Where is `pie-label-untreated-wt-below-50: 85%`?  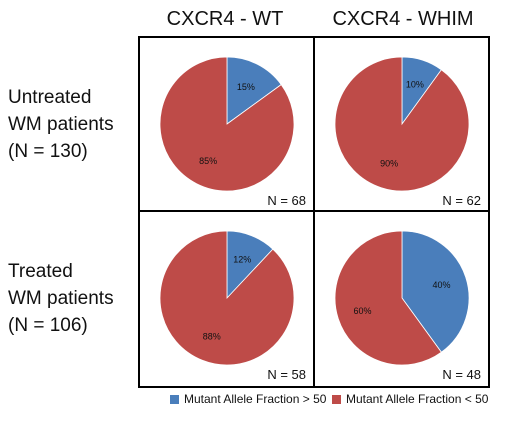 pie-label-untreated-wt-below-50: 85% is located at coordinates (208, 161).